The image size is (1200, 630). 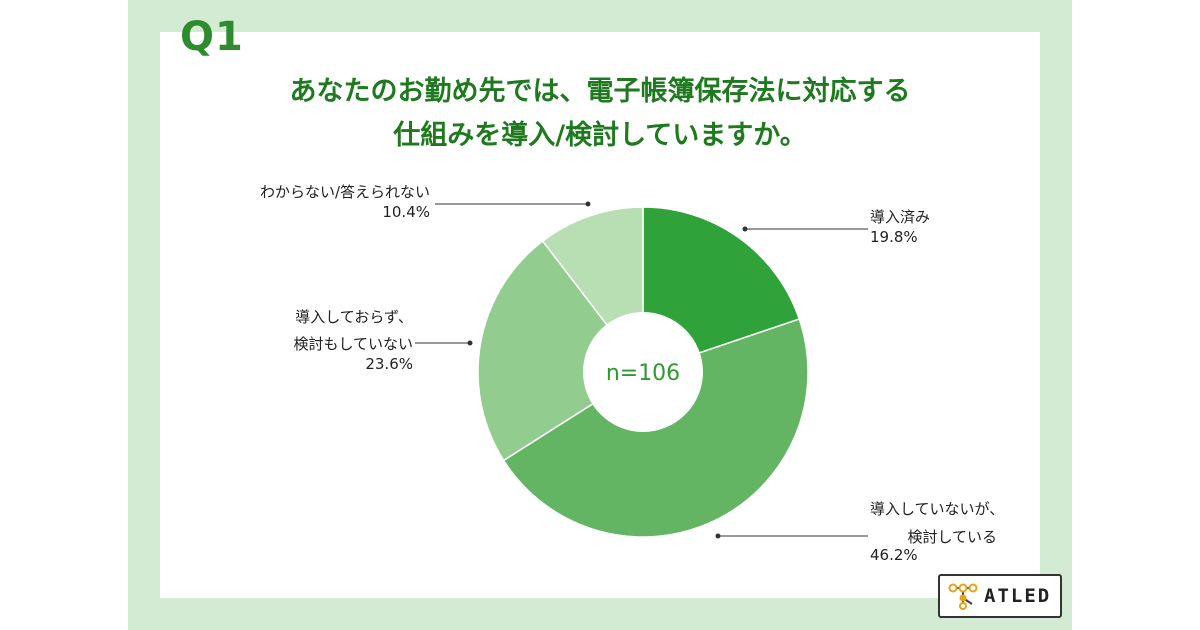 I want to click on leader-dot-s2, so click(x=470, y=343).